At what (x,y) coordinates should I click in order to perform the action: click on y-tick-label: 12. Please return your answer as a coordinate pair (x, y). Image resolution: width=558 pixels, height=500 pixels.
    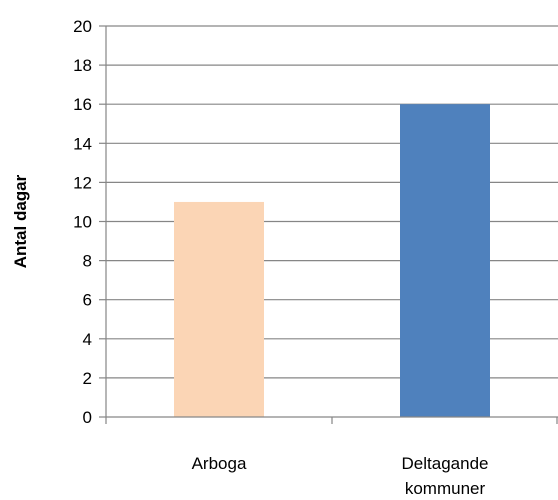
    Looking at the image, I should click on (82, 182).